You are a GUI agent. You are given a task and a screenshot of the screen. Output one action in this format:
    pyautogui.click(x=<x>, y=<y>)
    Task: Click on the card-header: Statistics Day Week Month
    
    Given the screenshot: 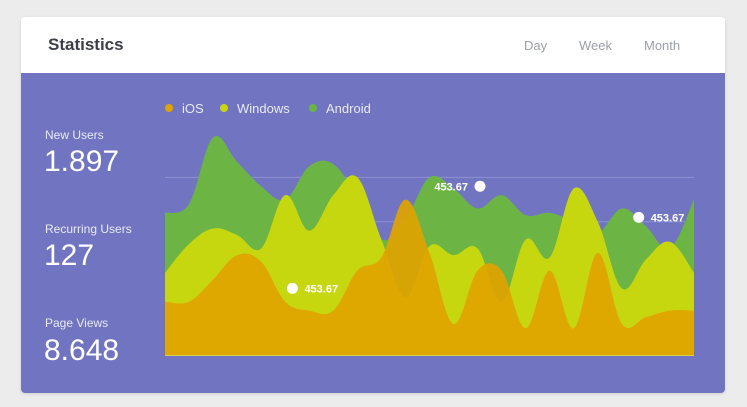 What is the action you would take?
    pyautogui.click(x=373, y=45)
    